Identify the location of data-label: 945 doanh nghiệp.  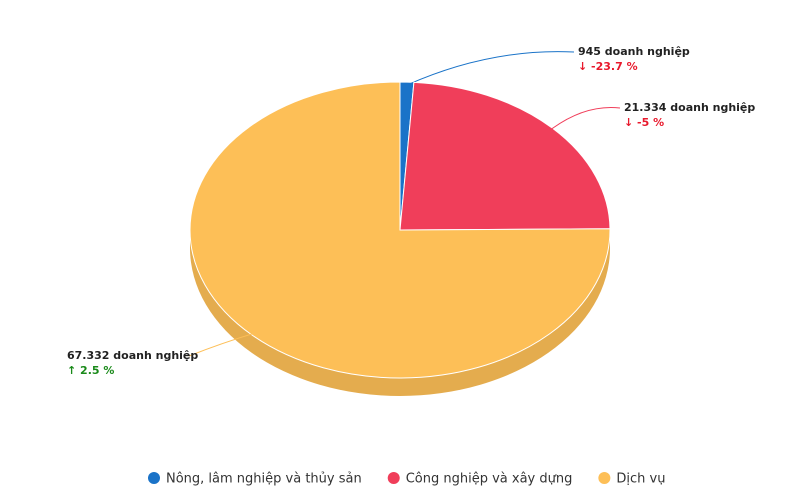
(634, 51).